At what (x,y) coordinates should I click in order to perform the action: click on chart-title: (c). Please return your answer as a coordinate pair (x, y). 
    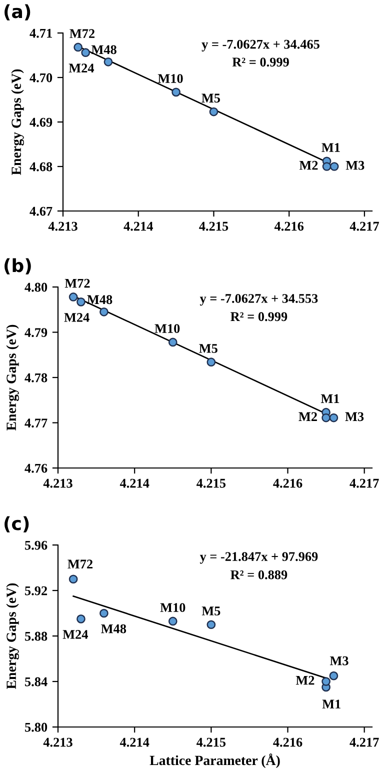
    Looking at the image, I should click on (16, 524).